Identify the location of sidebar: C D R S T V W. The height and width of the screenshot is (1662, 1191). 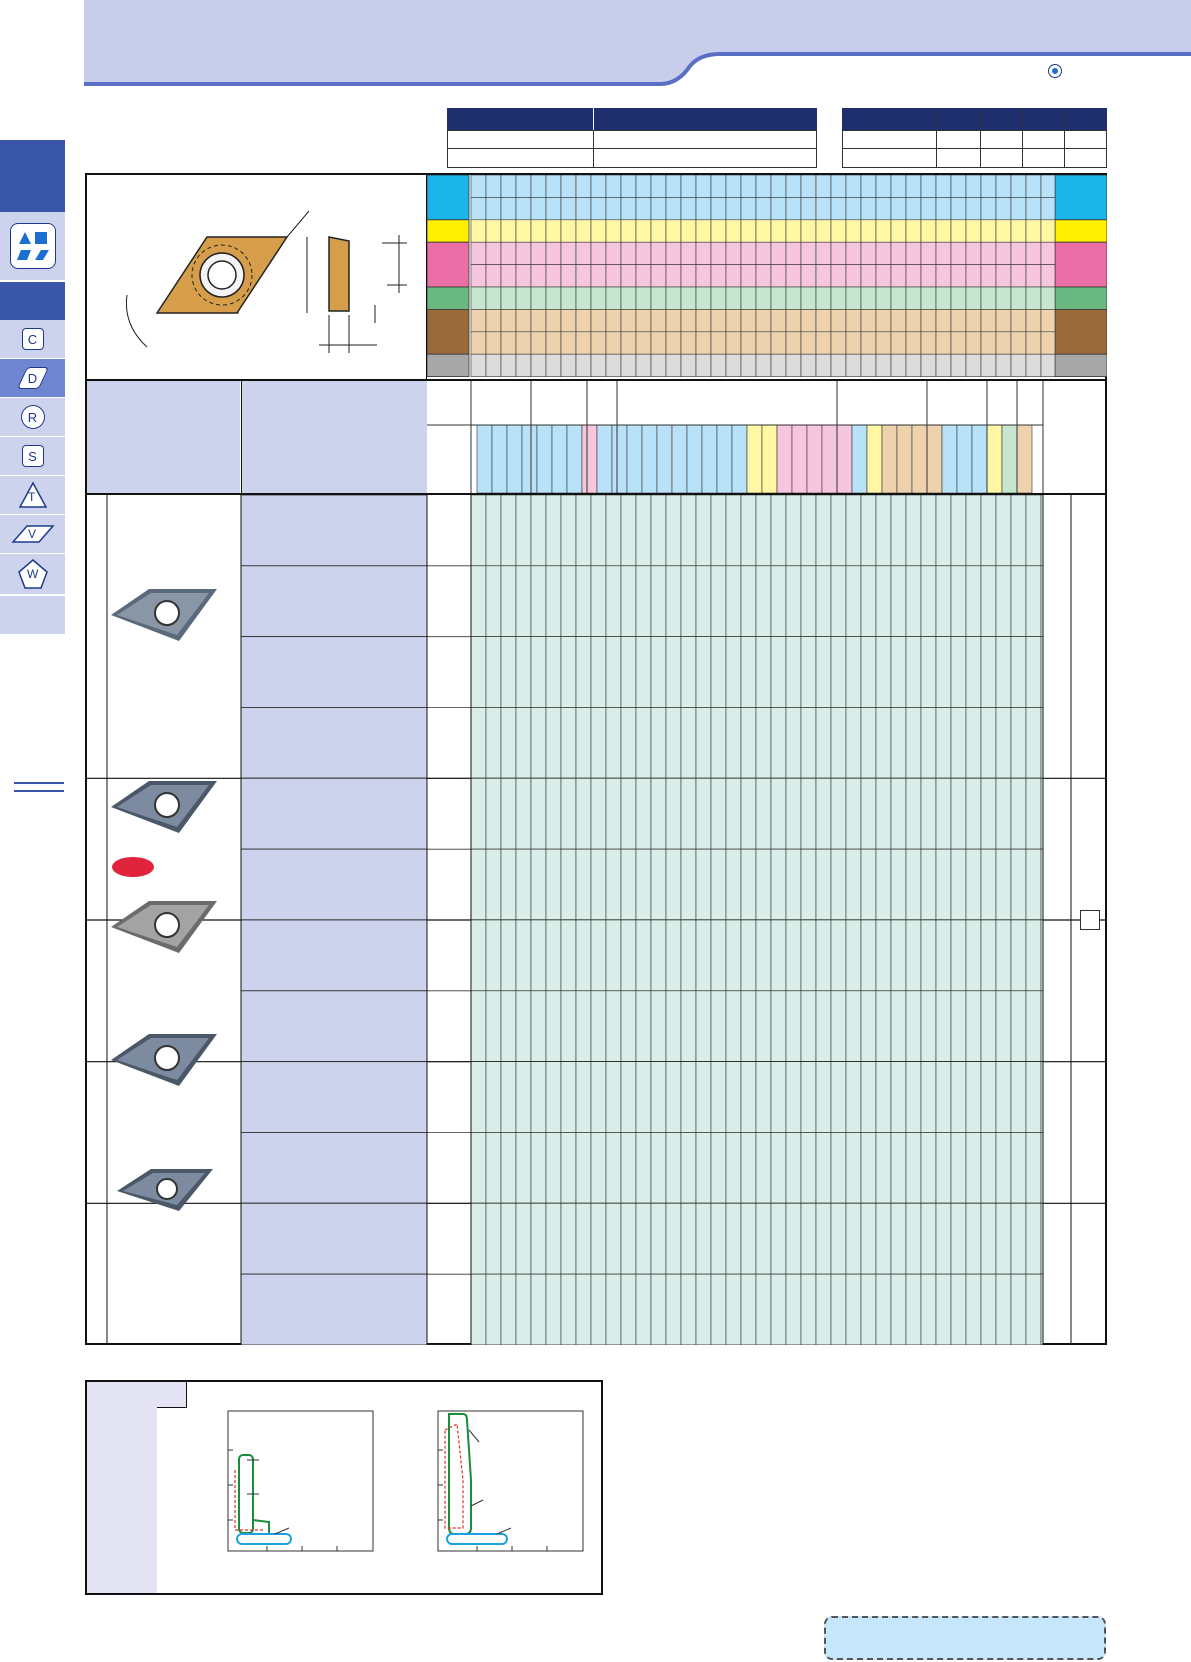
(32, 387).